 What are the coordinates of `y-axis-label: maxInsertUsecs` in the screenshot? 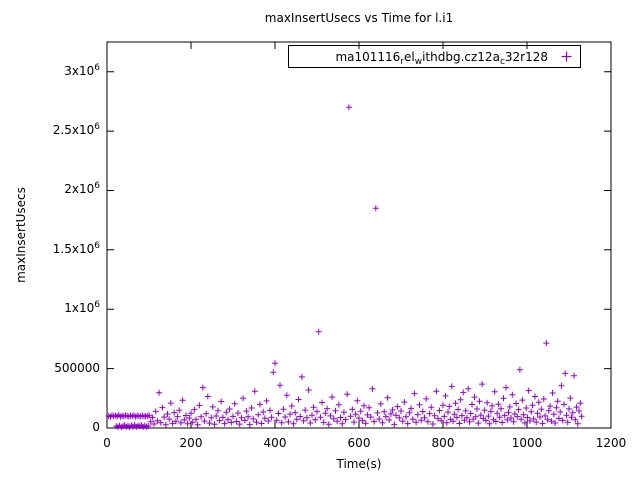 It's located at (21, 235).